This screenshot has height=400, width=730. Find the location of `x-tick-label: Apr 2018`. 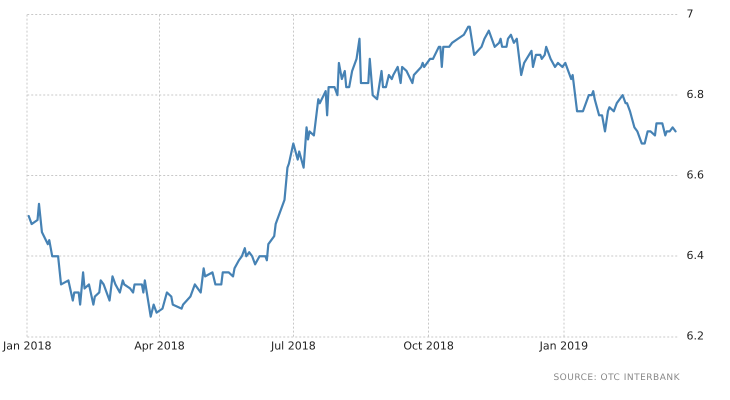

x-tick-label: Apr 2018 is located at coordinates (159, 345).